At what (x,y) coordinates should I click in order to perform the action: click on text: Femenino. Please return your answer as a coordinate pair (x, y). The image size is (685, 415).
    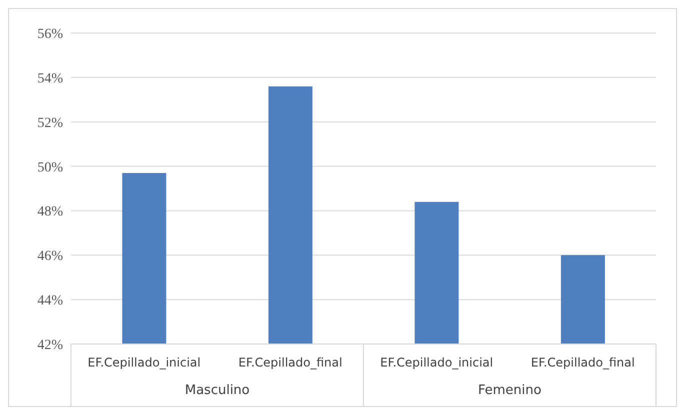
    Looking at the image, I should click on (510, 390).